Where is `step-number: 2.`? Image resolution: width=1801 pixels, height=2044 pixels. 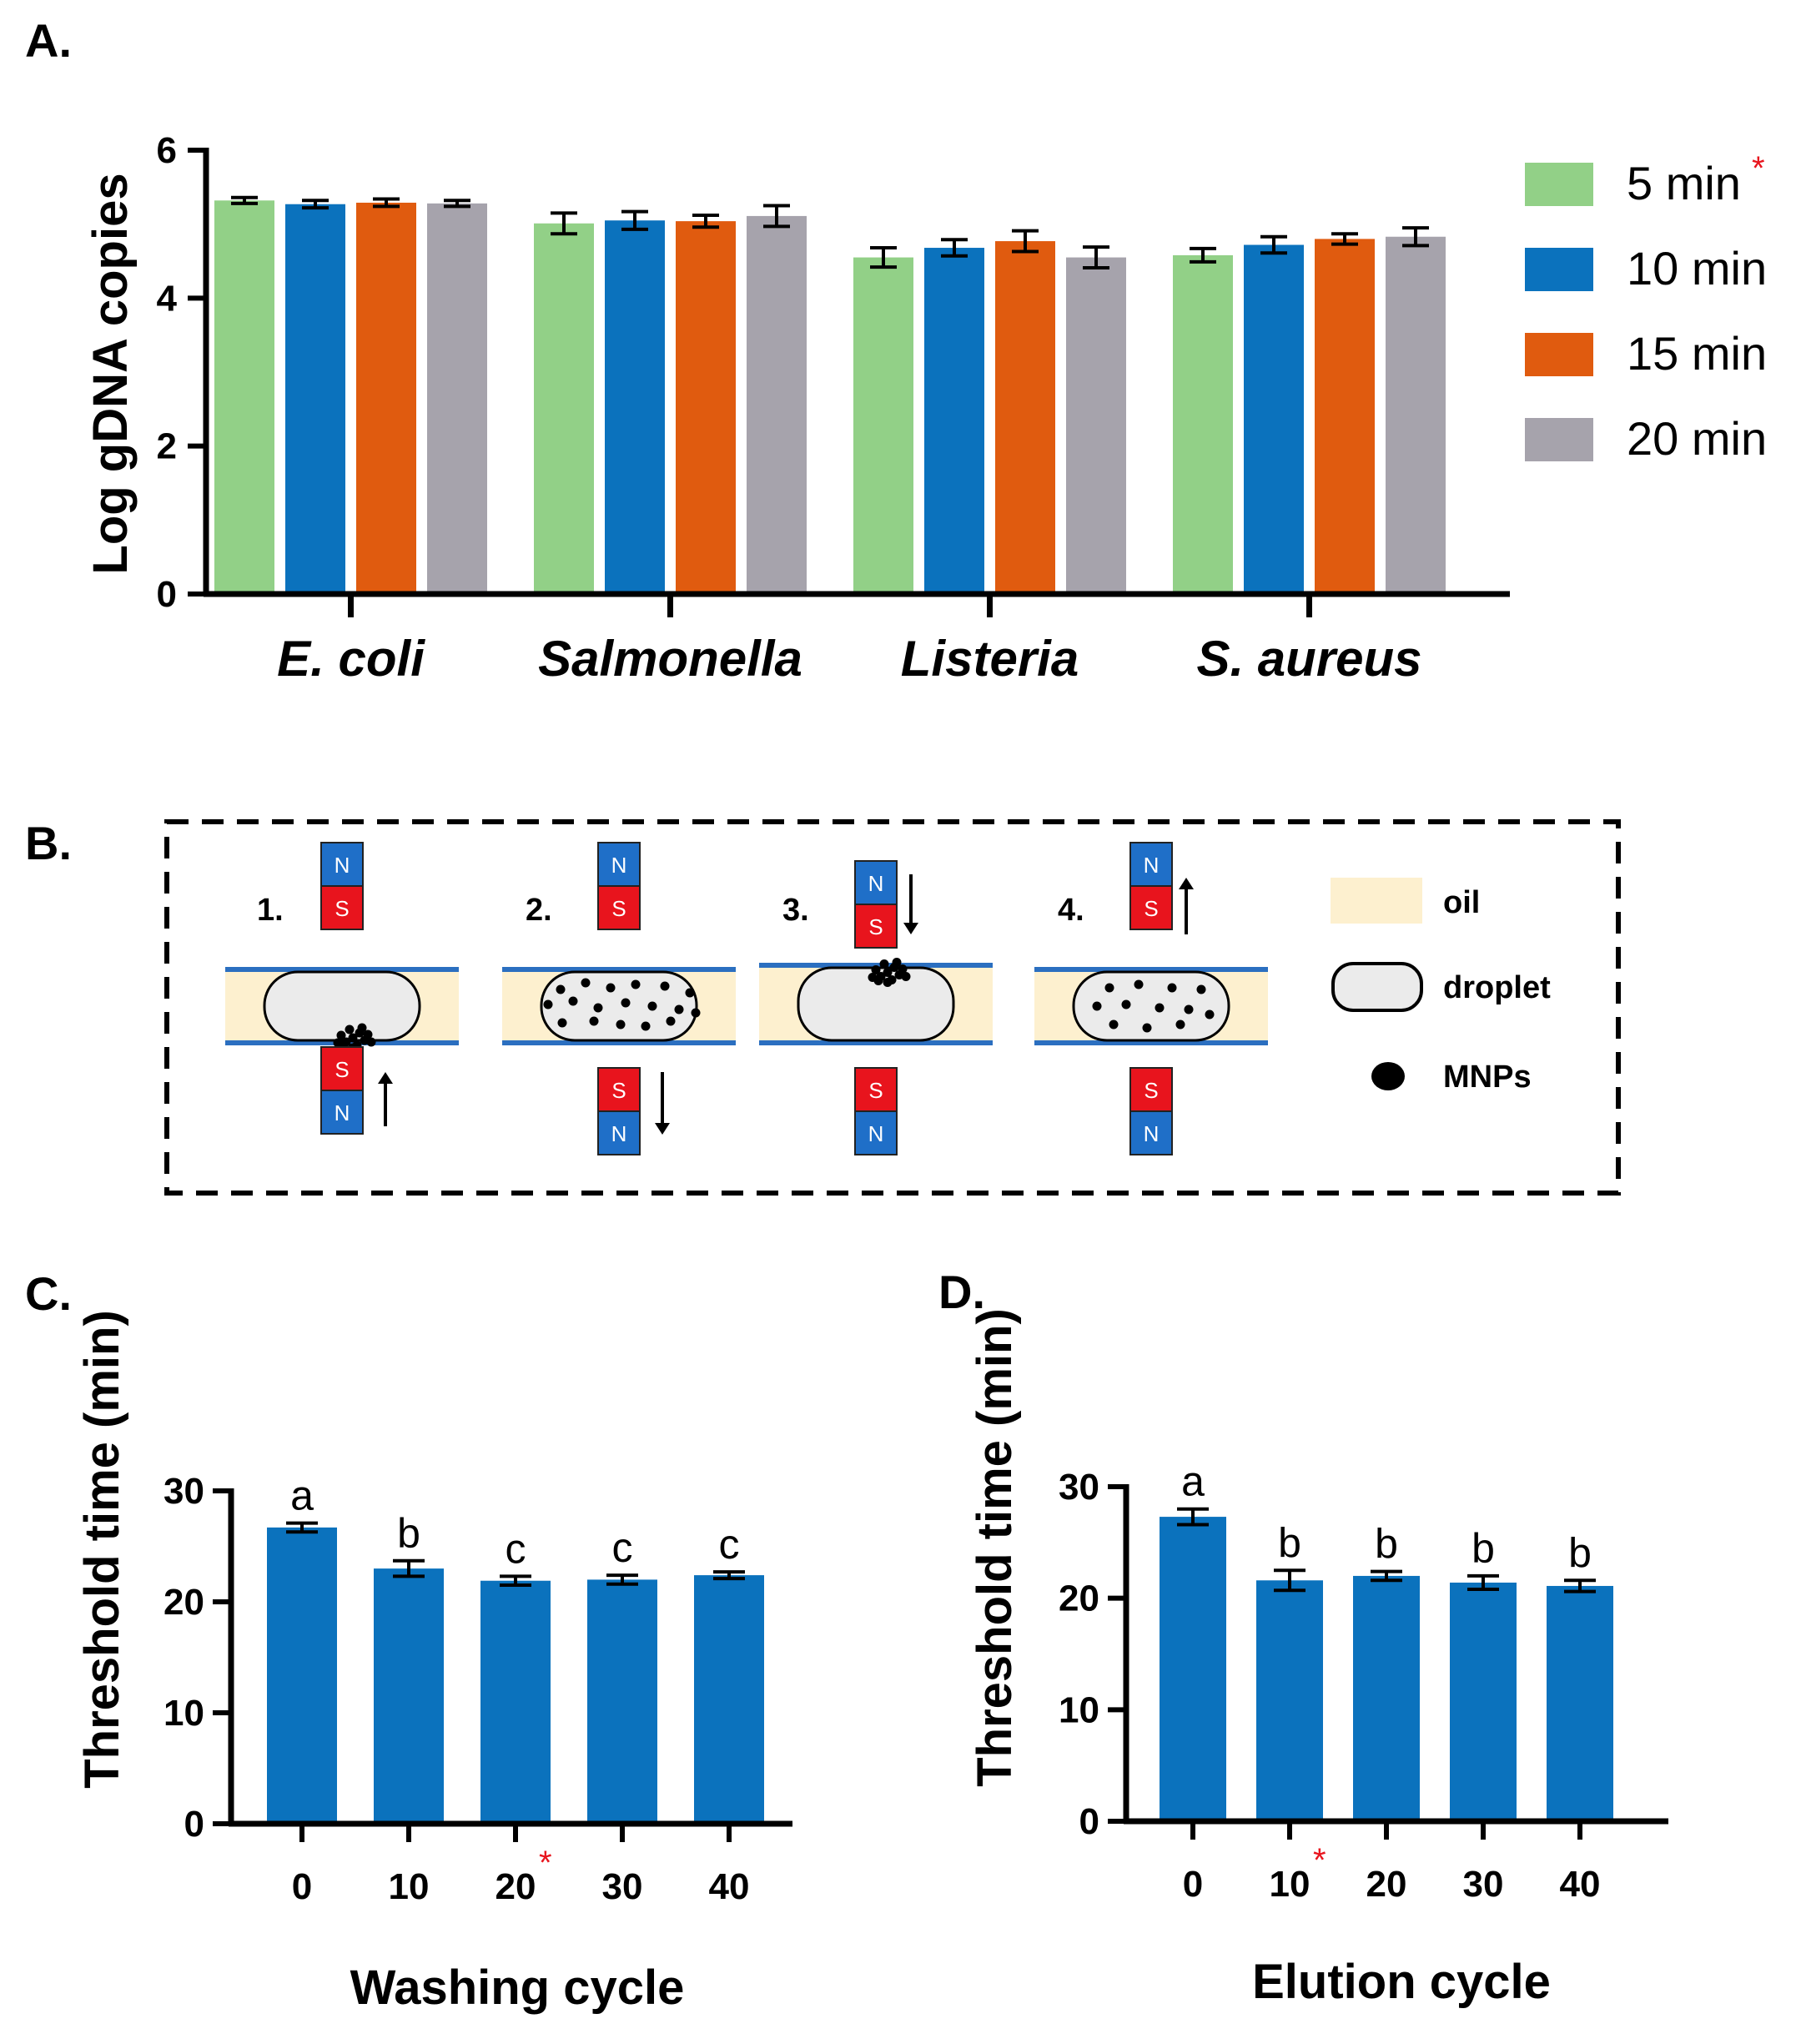
step-number: 2. is located at coordinates (539, 910).